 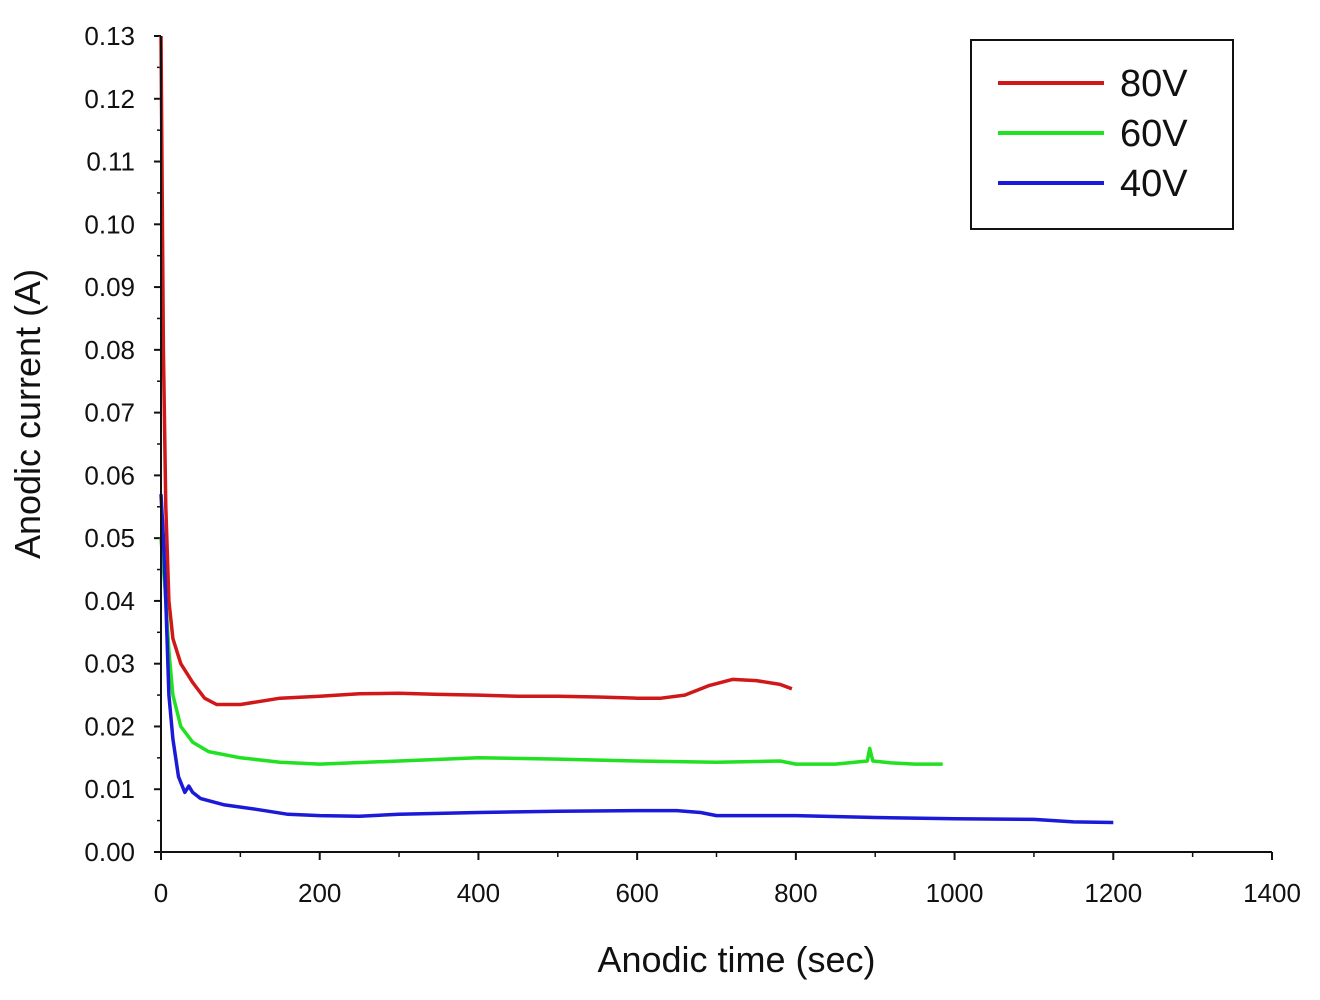 I want to click on y-tick-label: 0.09, so click(x=109, y=287).